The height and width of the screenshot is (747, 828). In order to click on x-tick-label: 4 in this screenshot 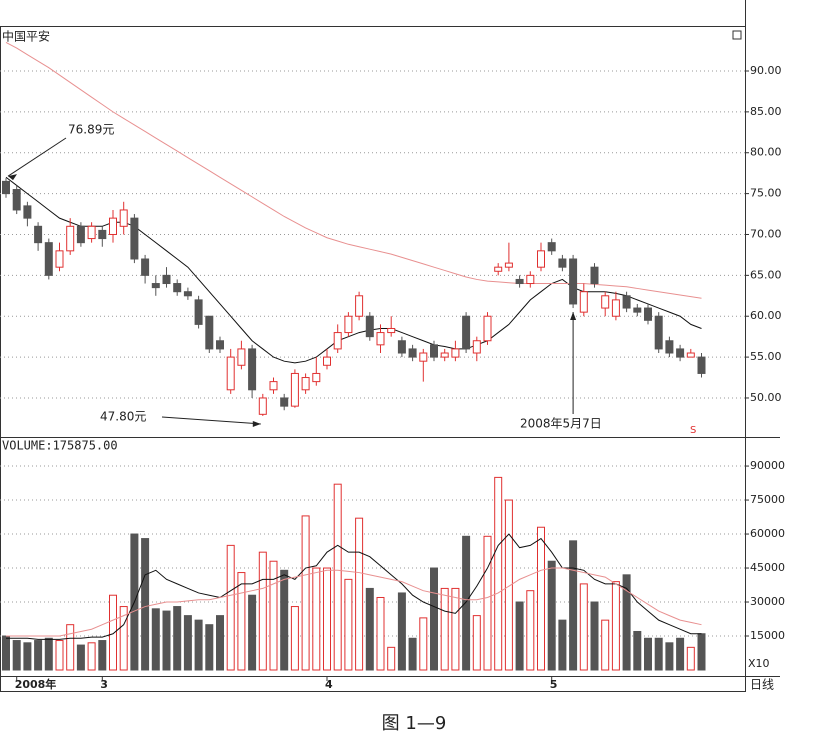, I will do `click(329, 684)`.